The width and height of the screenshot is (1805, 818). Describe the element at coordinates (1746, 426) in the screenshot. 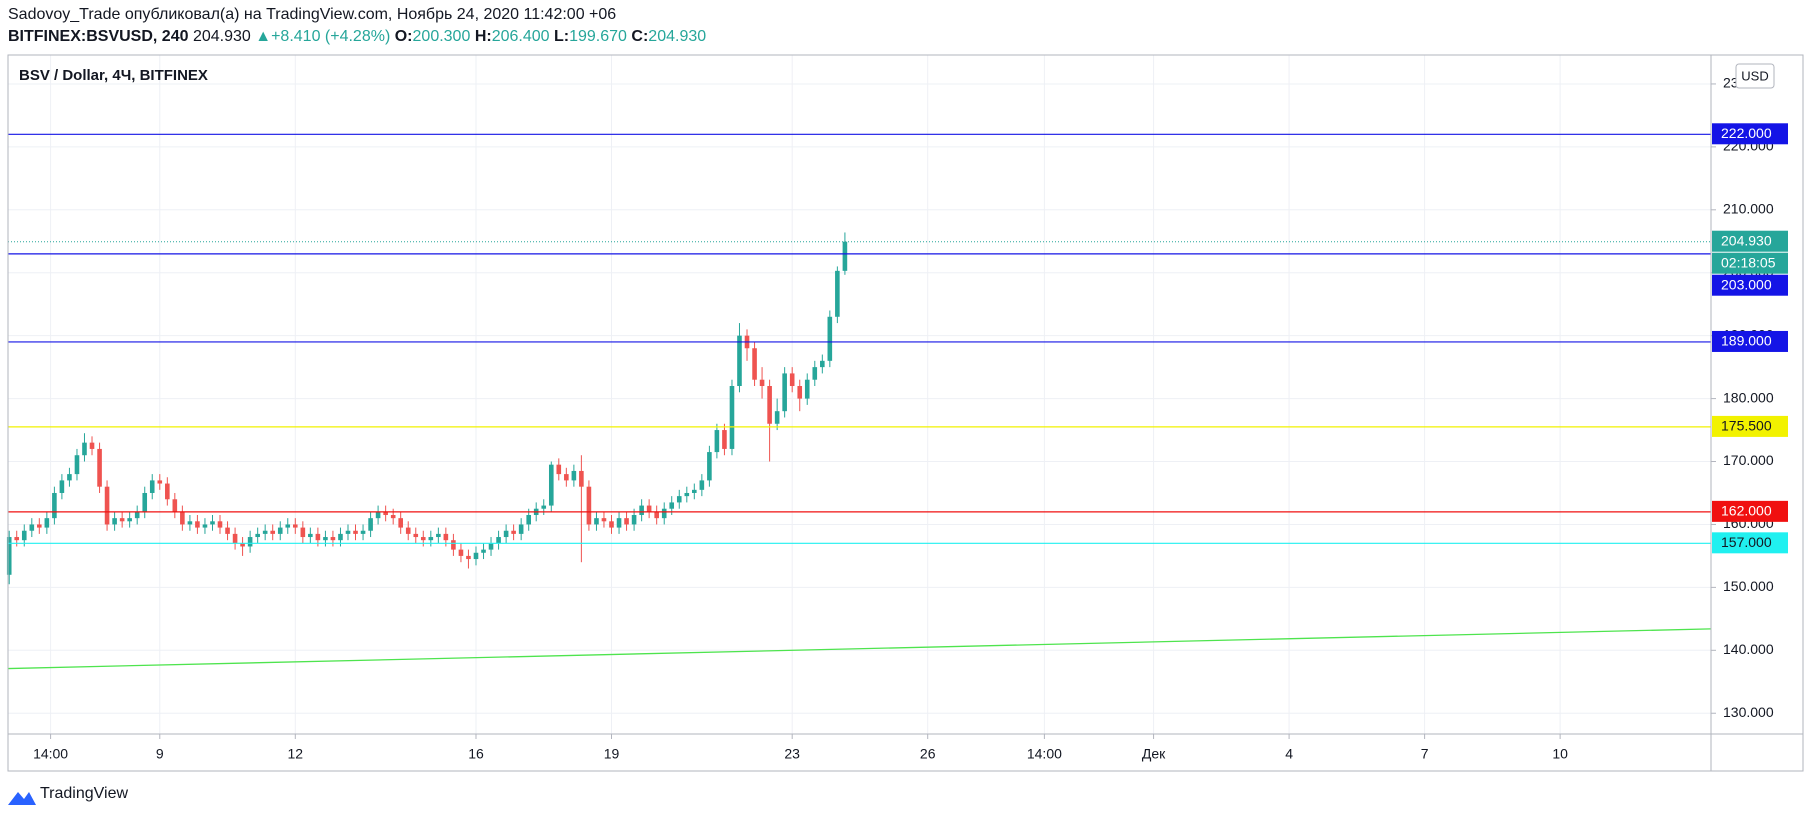

I see `level-label: 175.500` at that location.